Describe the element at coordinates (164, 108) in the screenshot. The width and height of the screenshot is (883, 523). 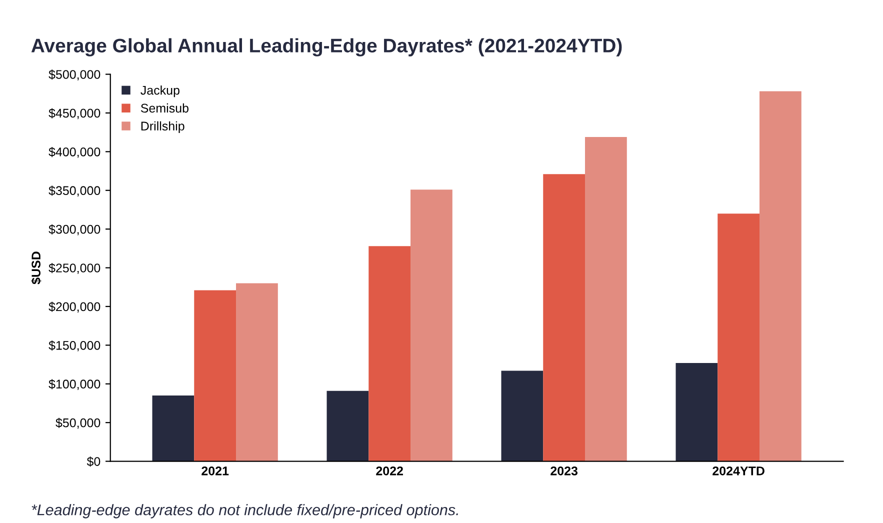
I see `legend-label: Semisub` at that location.